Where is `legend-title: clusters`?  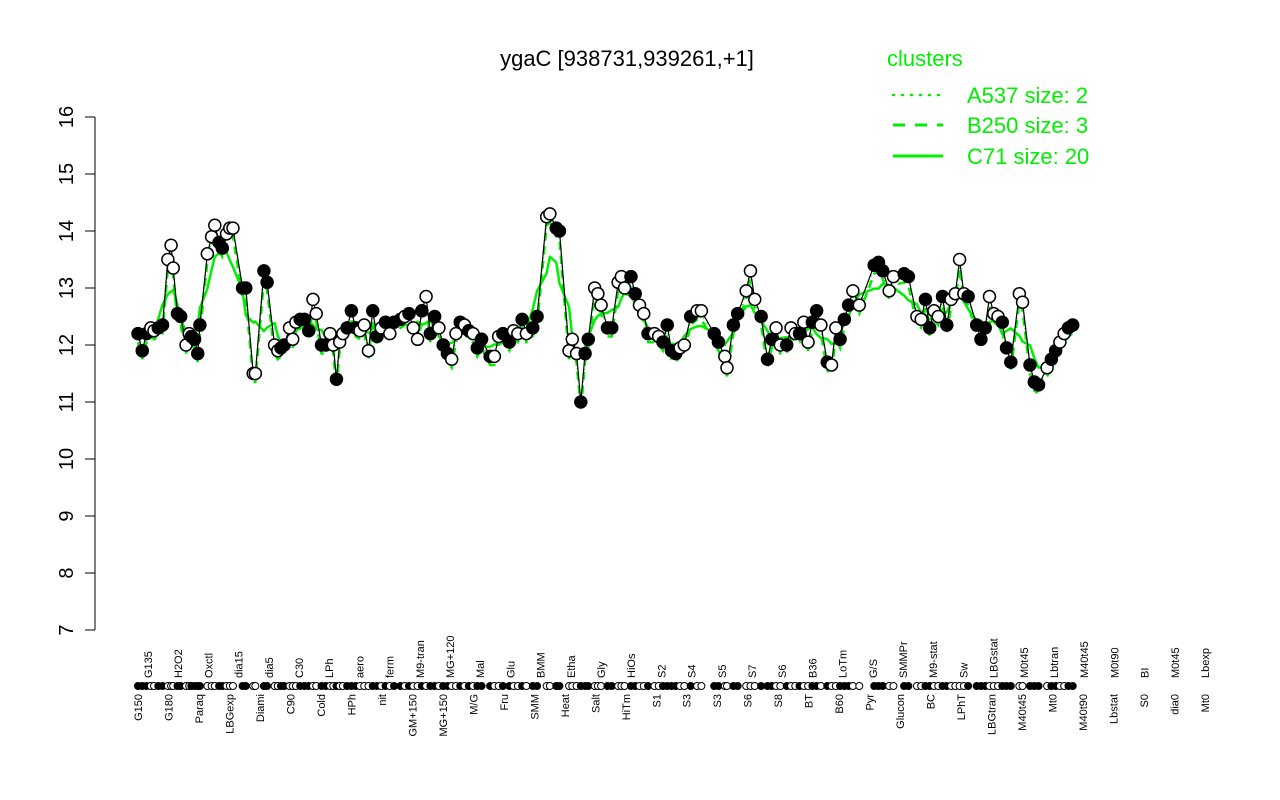
legend-title: clusters is located at coordinates (925, 58).